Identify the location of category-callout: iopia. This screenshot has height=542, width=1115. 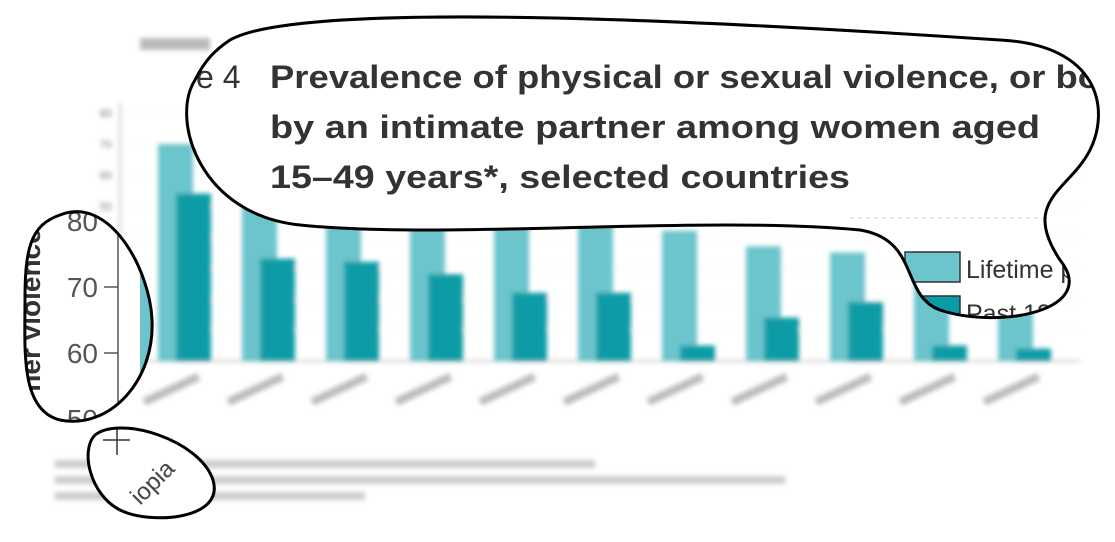
(151, 473).